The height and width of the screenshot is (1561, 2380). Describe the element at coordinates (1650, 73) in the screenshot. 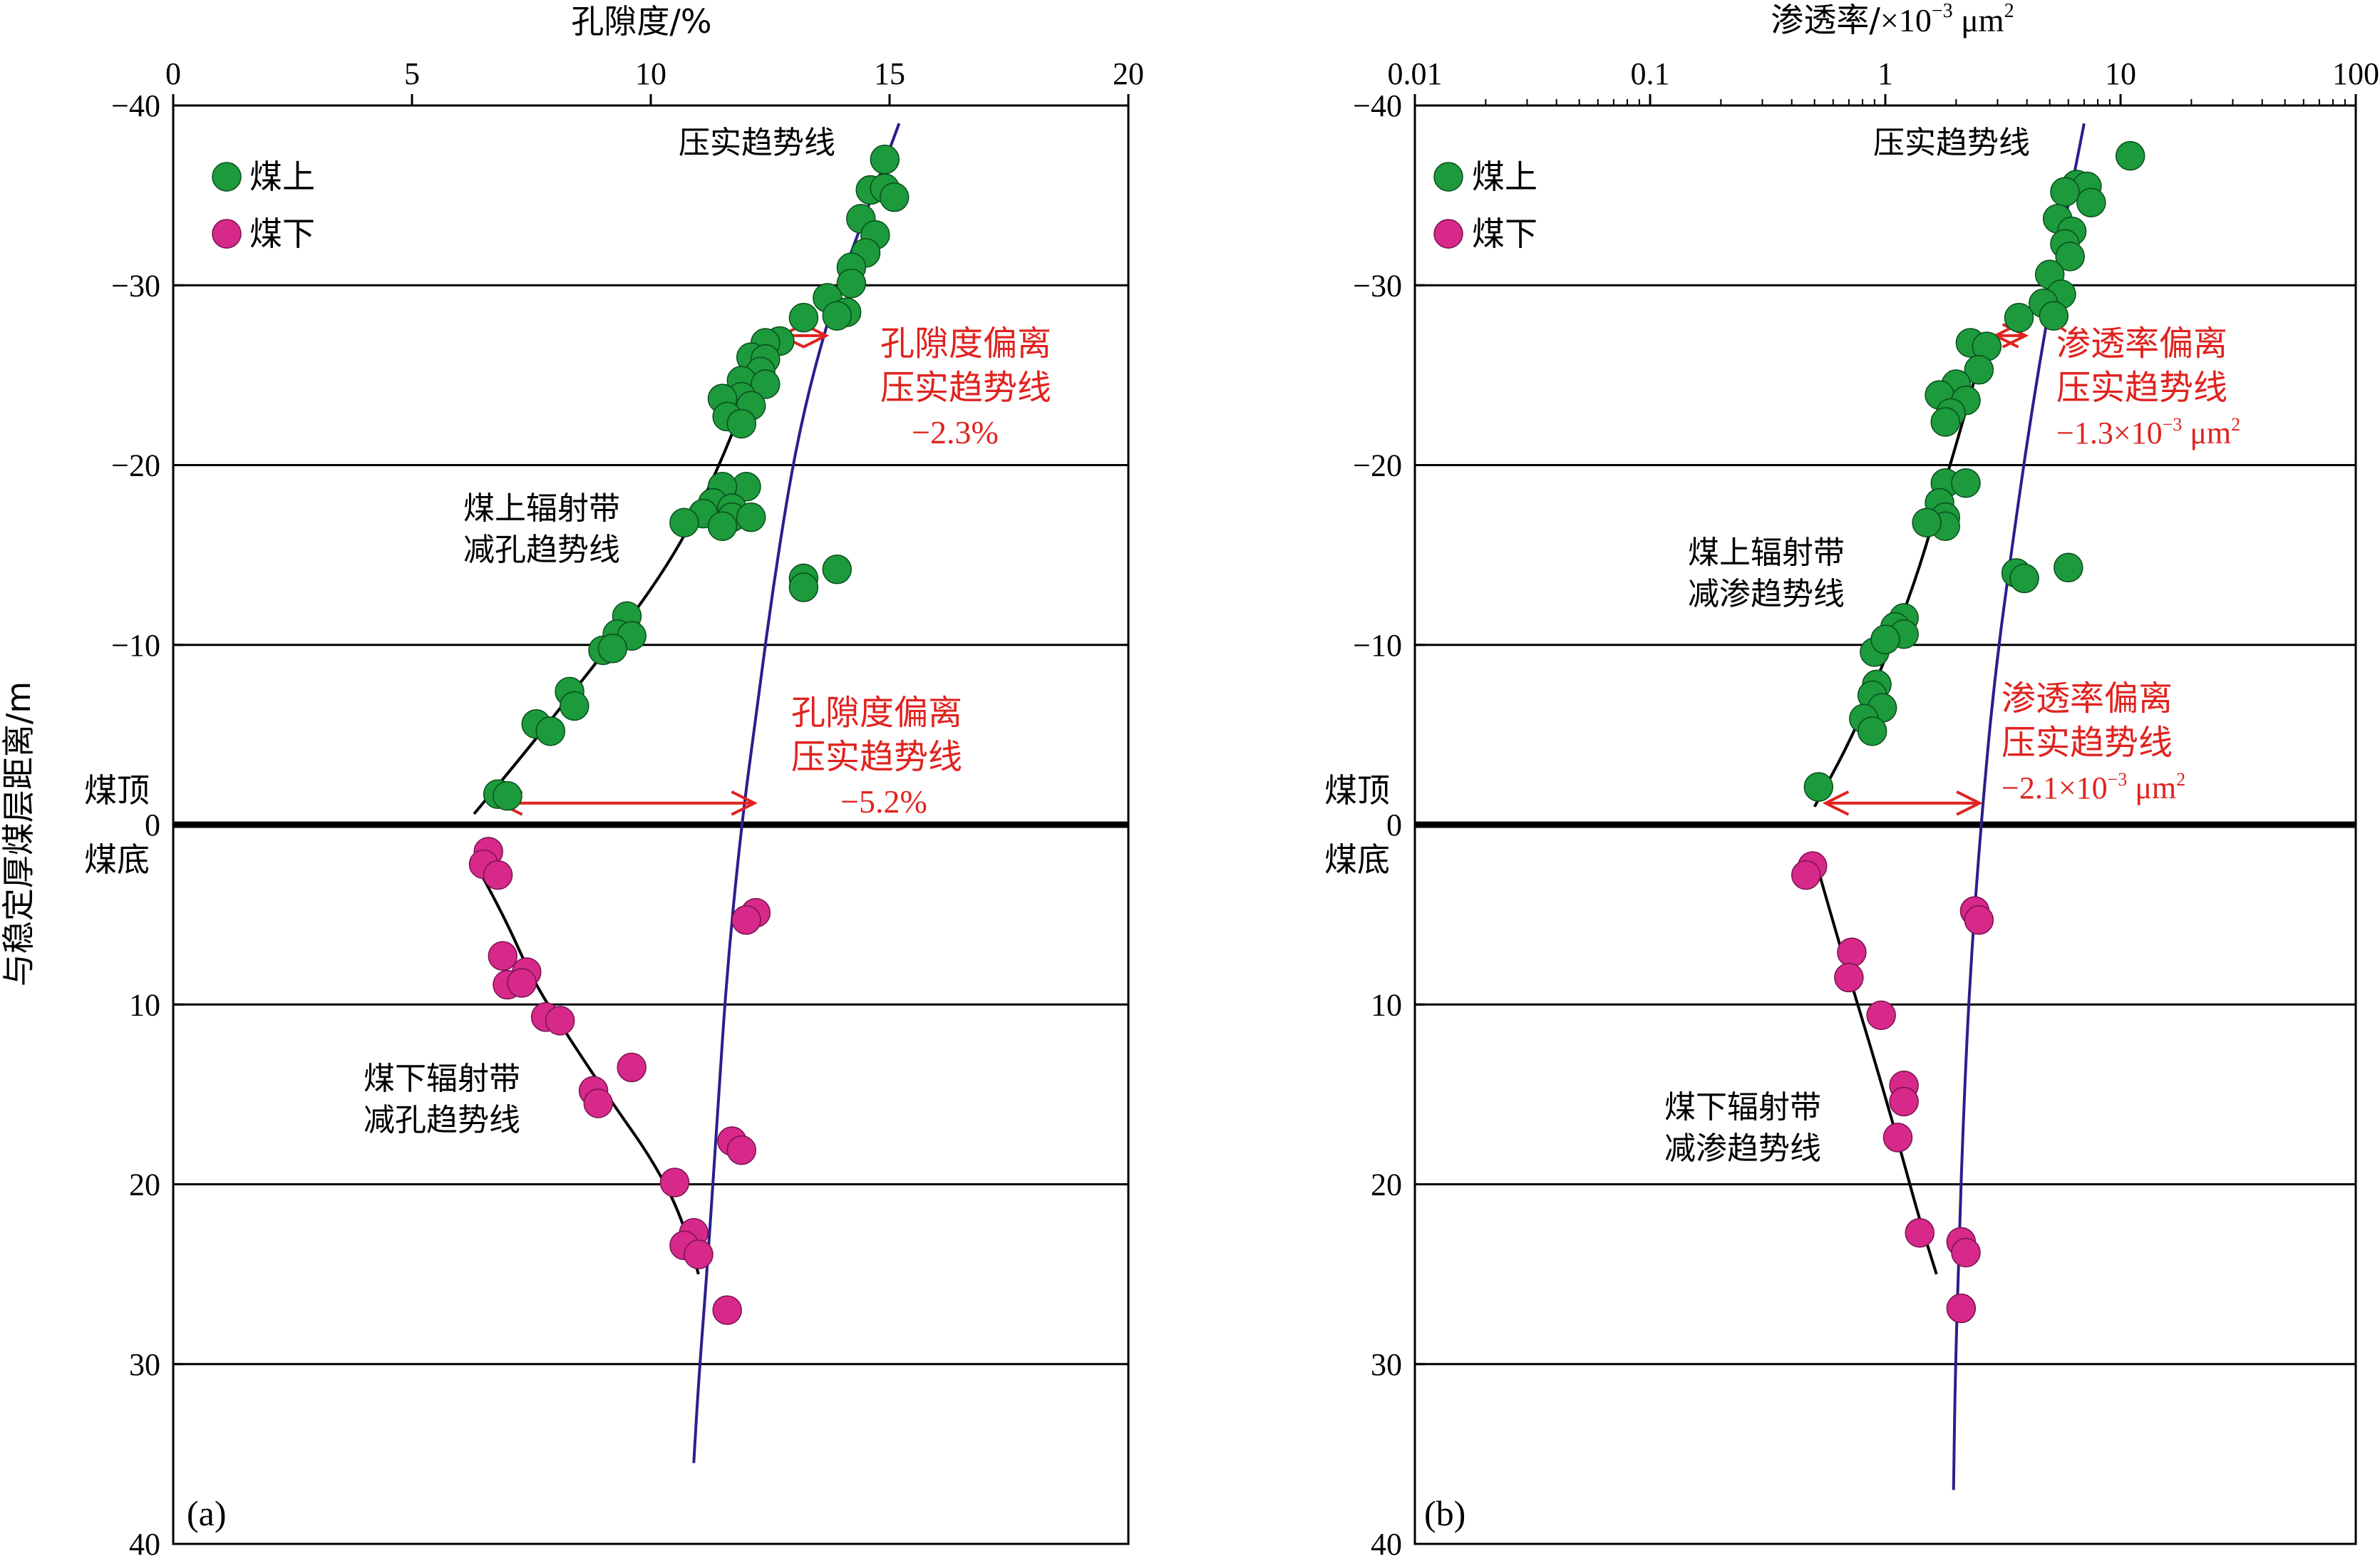

I see `x-tick-label: 0.1` at that location.